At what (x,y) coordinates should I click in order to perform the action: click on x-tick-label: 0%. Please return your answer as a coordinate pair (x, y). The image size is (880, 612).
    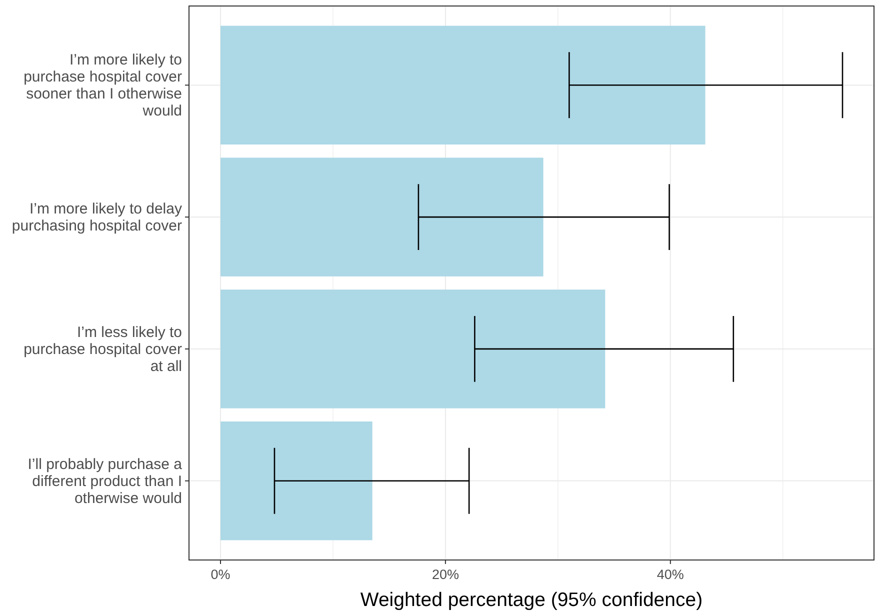
    Looking at the image, I should click on (220, 574).